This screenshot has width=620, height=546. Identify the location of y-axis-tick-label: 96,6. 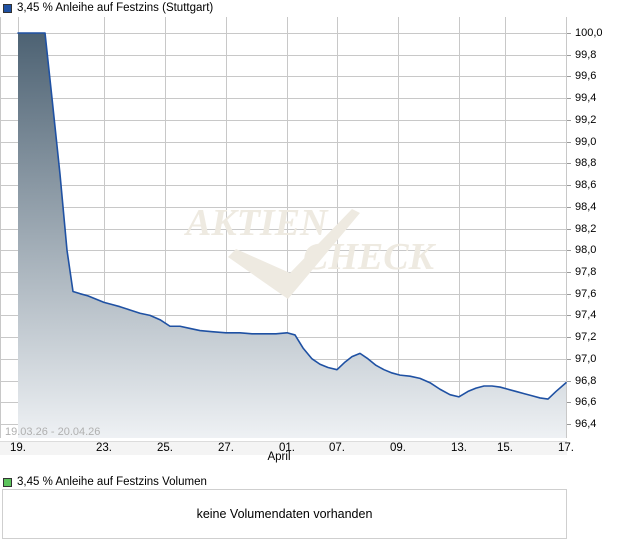
(586, 402).